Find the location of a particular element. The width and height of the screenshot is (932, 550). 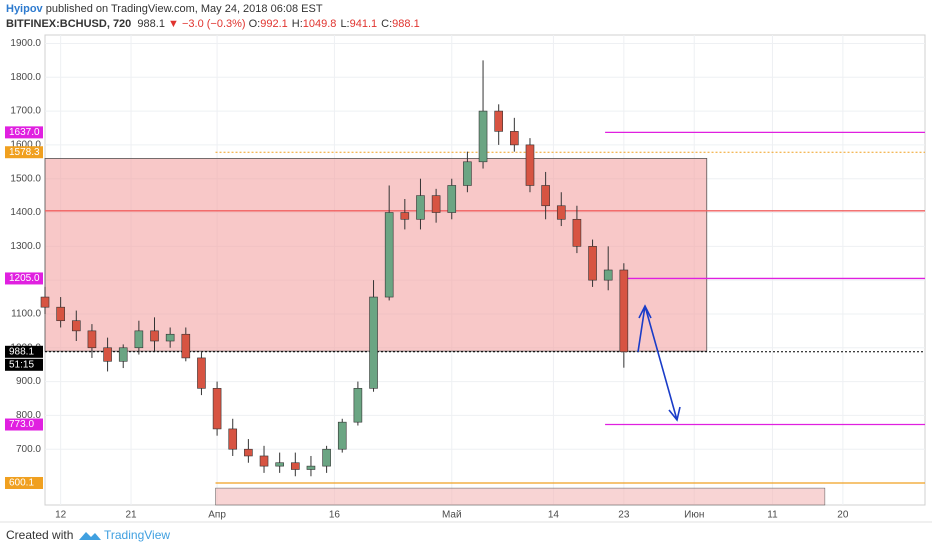

x-tick-label: 20 is located at coordinates (843, 515).